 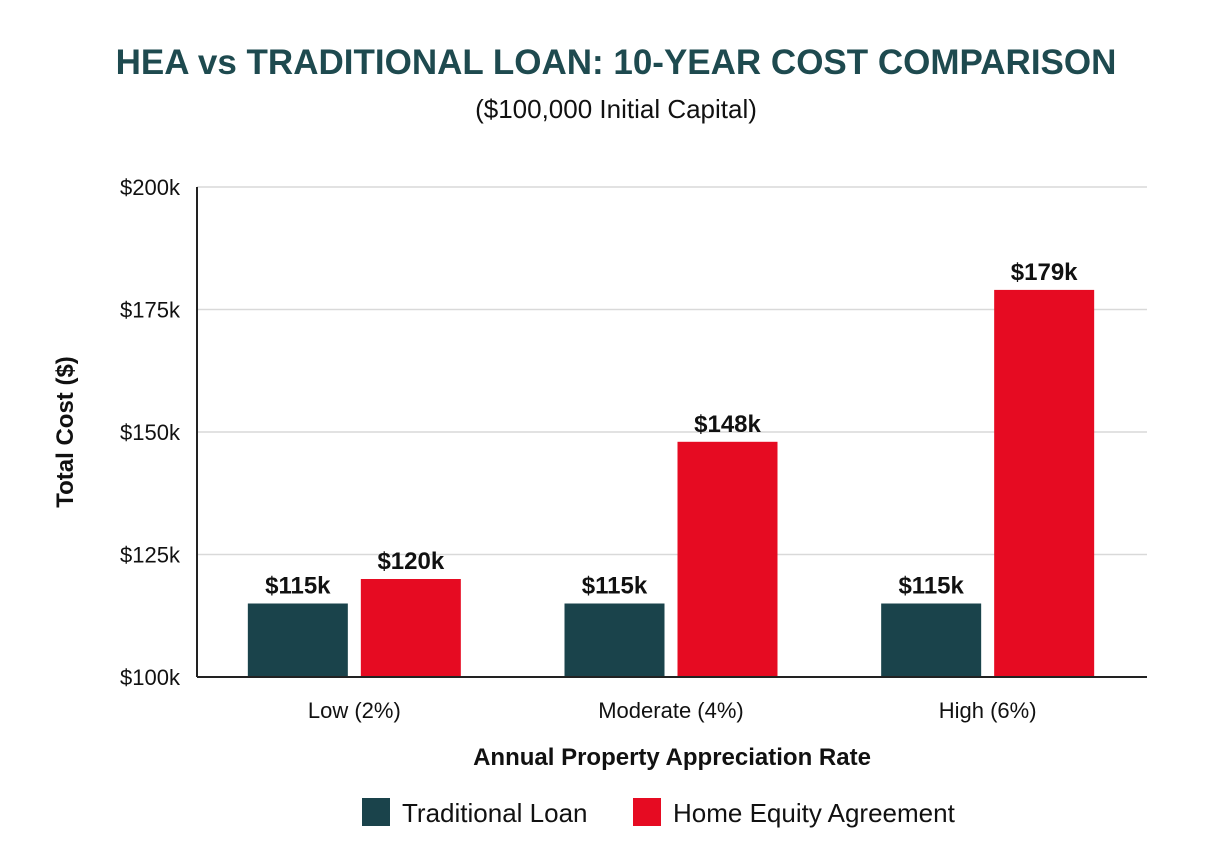 What do you see at coordinates (376, 812) in the screenshot?
I see `legend-swatch-traditional-loan` at bounding box center [376, 812].